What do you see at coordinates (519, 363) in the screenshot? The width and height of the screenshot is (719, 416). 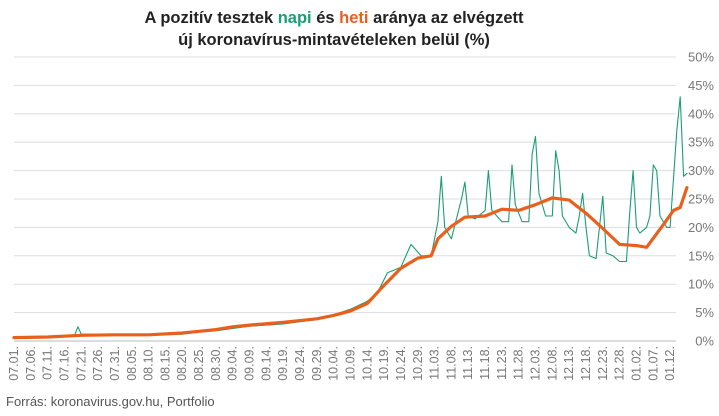 I see `x-tick-label: 11.28.` at bounding box center [519, 363].